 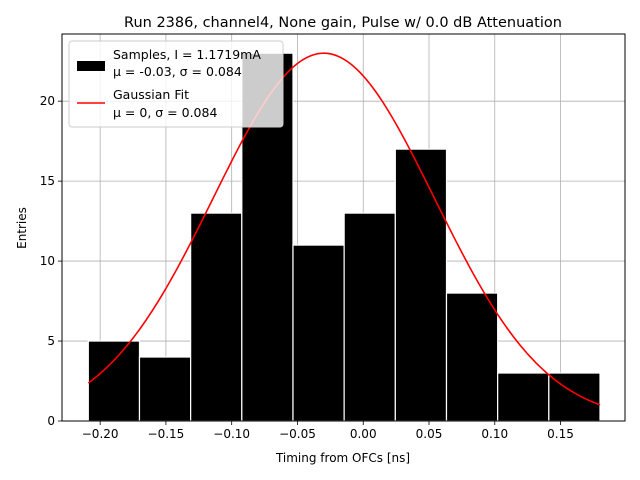 I want to click on x-tick-label: 0.05, so click(x=429, y=434).